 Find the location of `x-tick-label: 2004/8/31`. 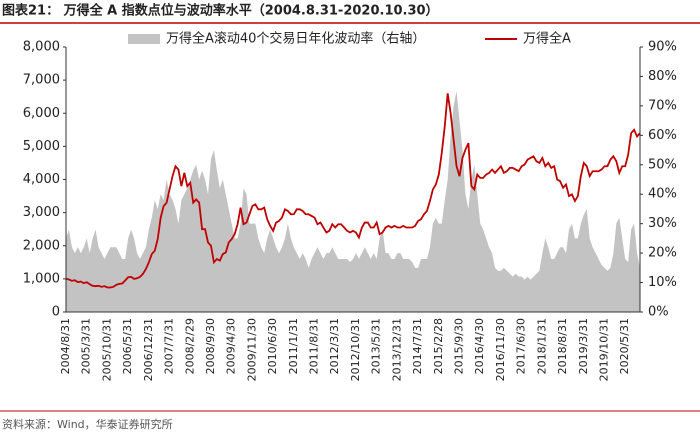

x-tick-label: 2004/8/31 is located at coordinates (65, 346).